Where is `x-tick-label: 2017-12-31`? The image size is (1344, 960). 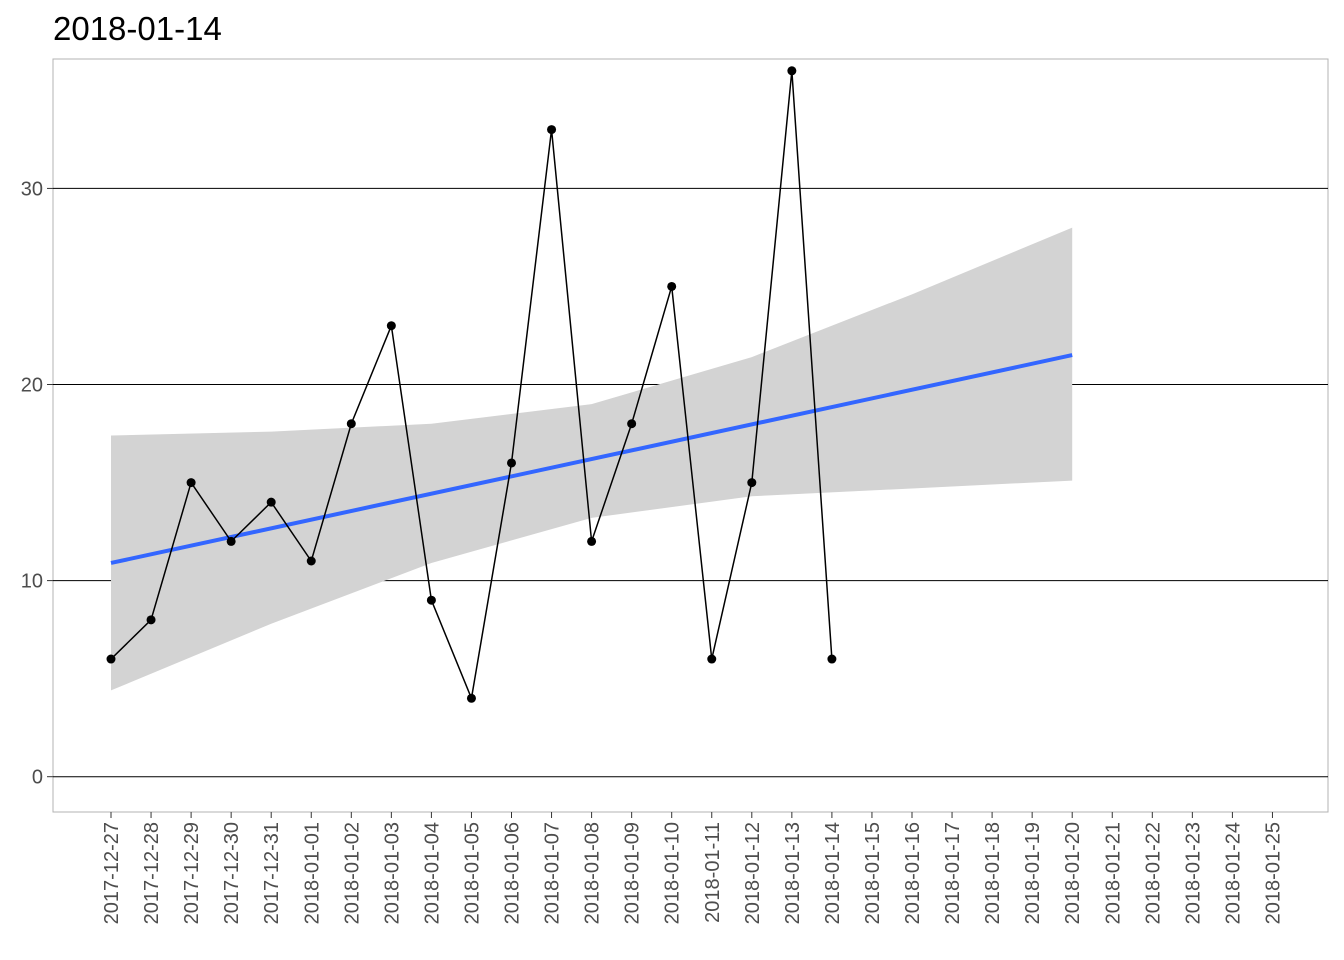 x-tick-label: 2017-12-31 is located at coordinates (272, 873).